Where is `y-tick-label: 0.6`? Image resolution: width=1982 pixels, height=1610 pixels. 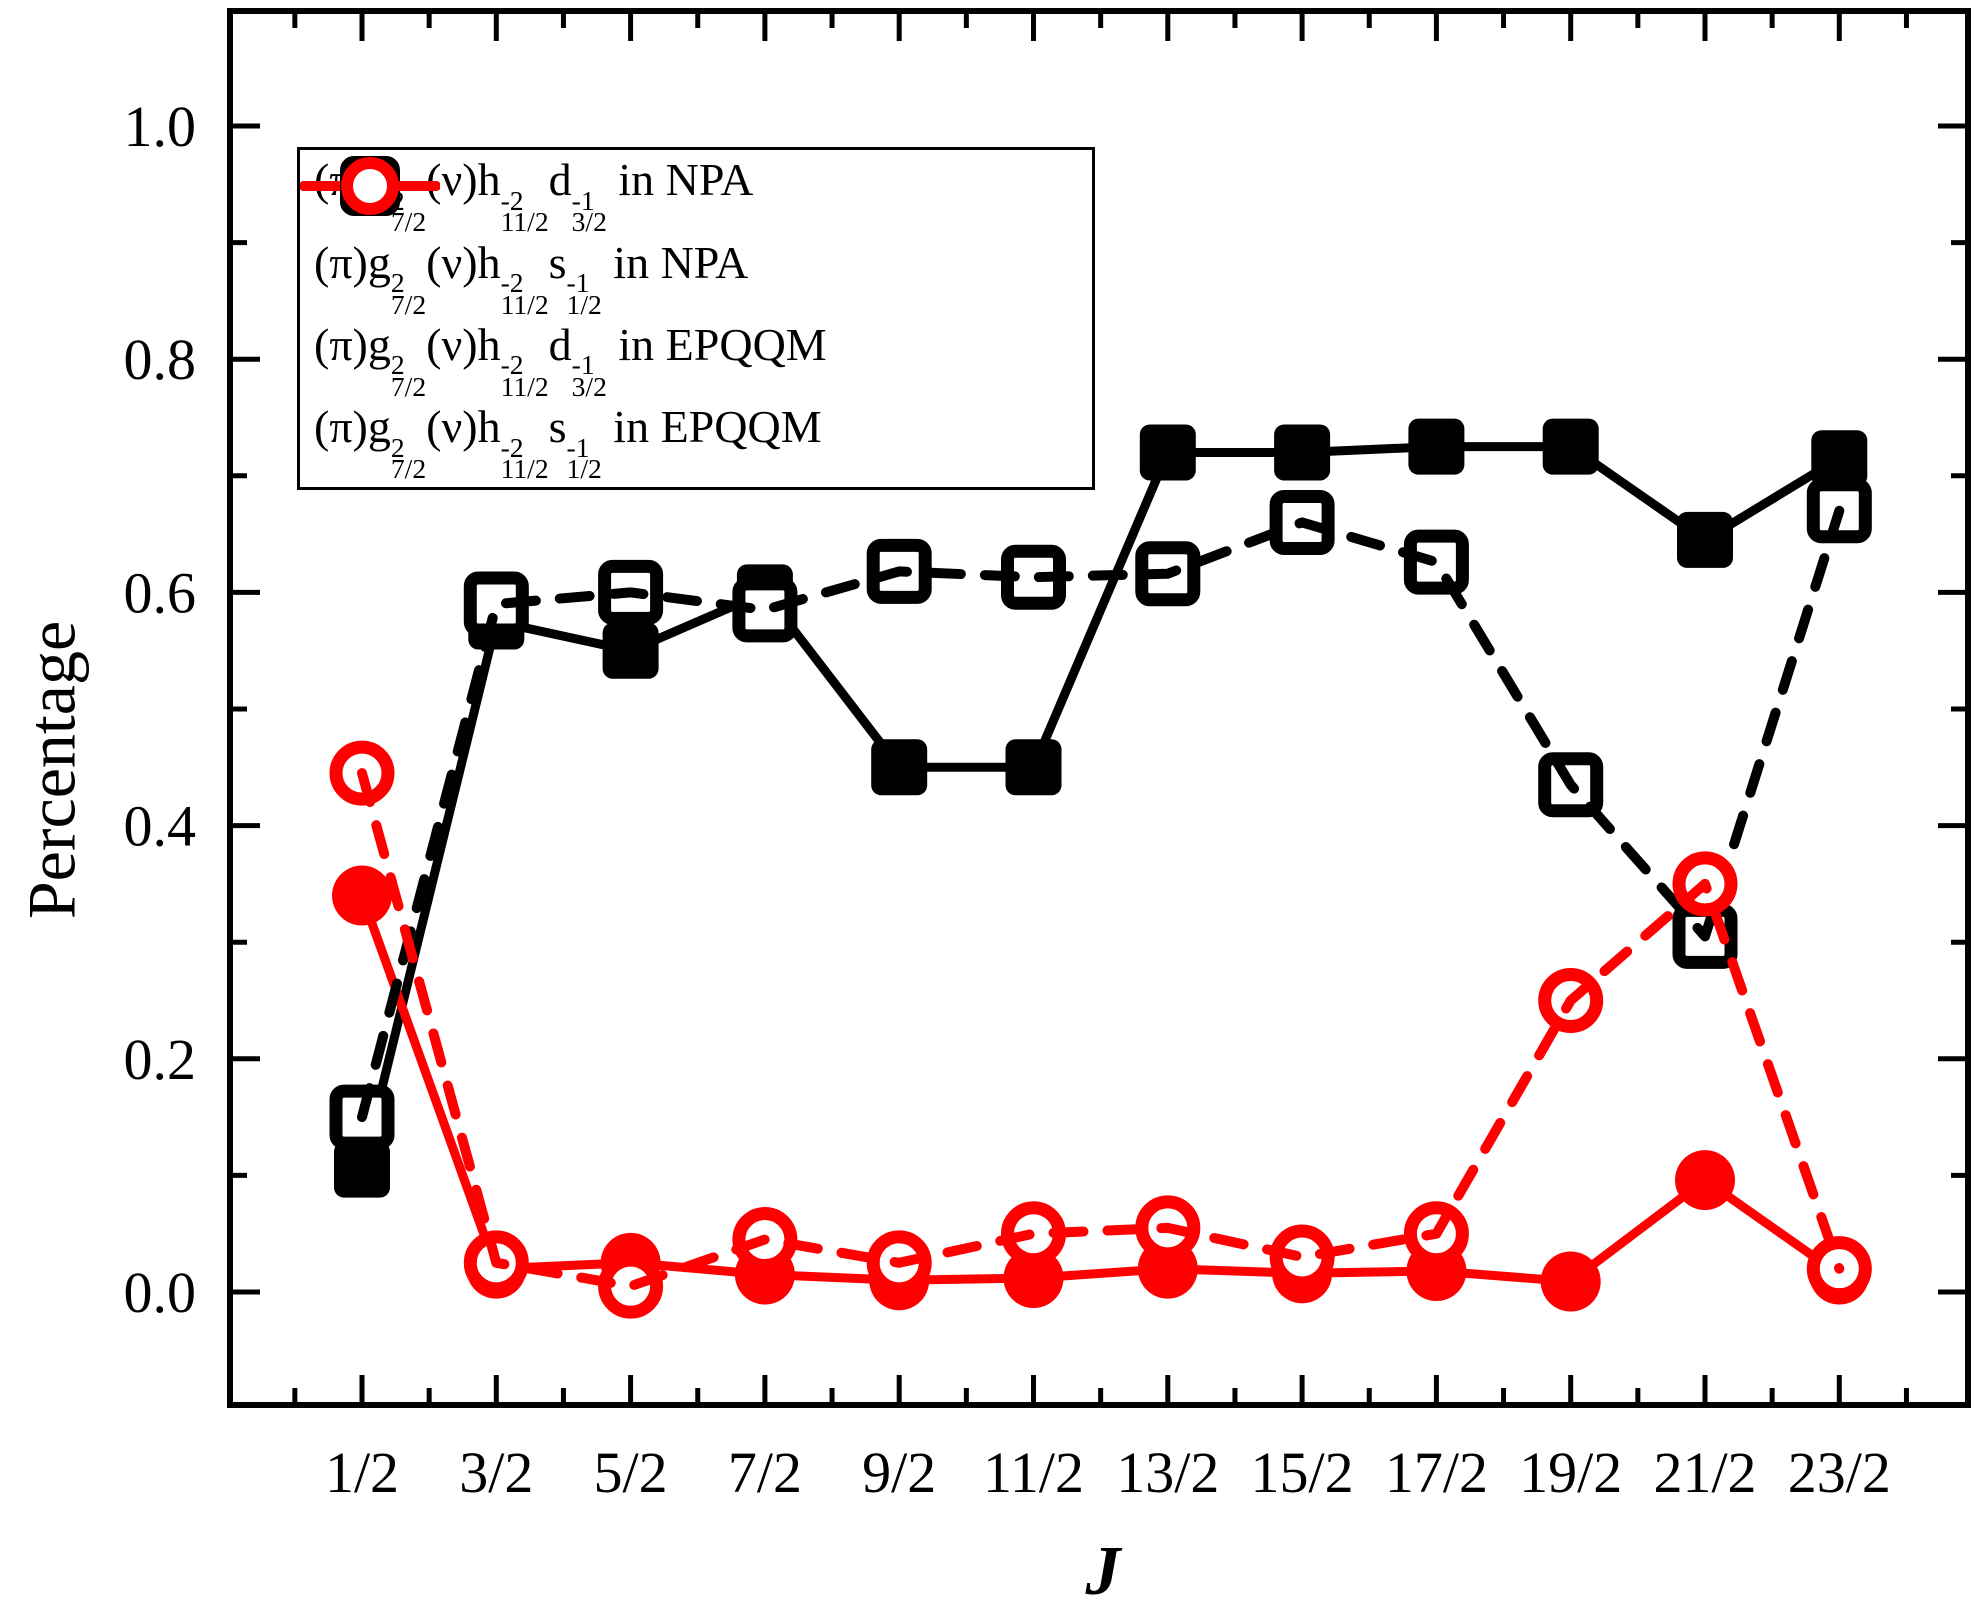
y-tick-label: 0.6 is located at coordinates (160, 592).